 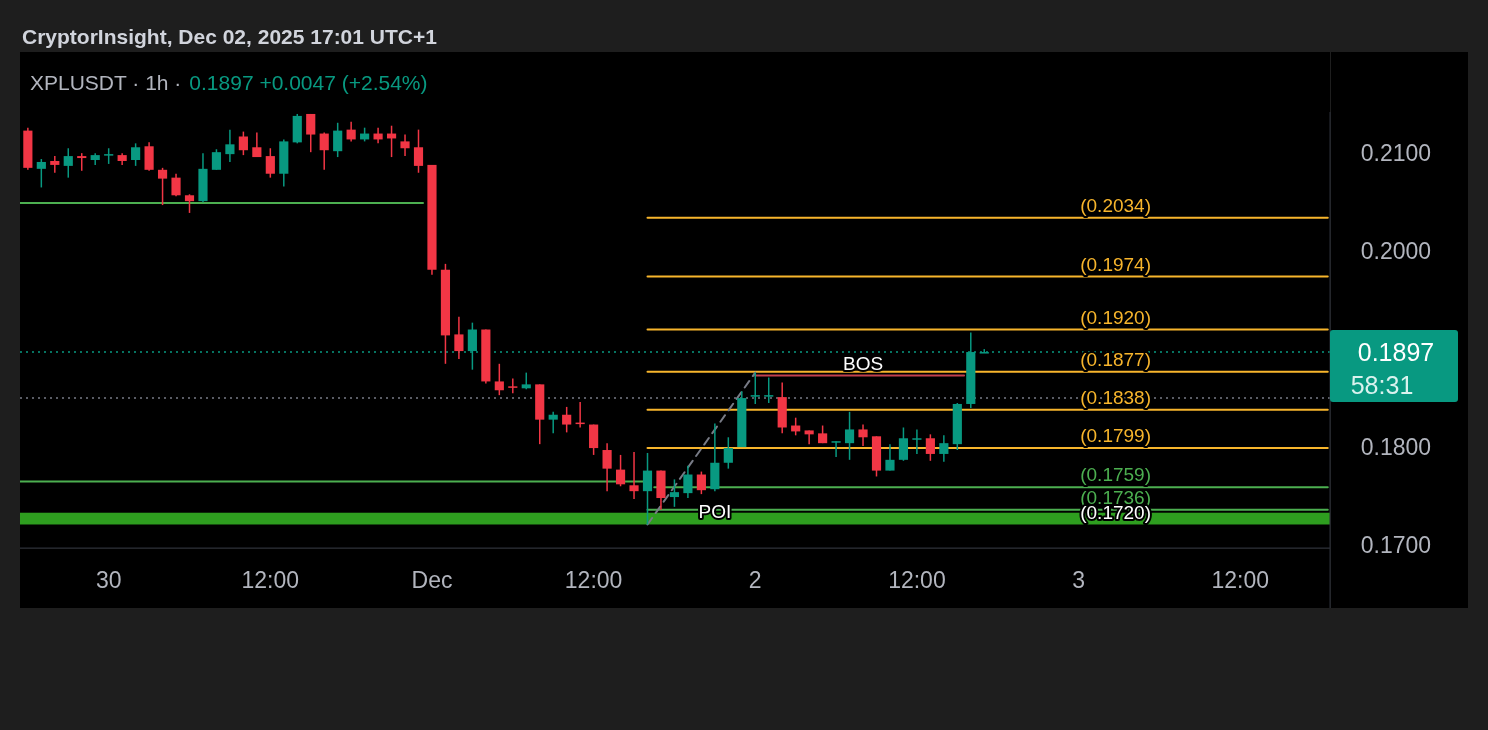 I want to click on annotation: (0.1877), so click(x=1115, y=359).